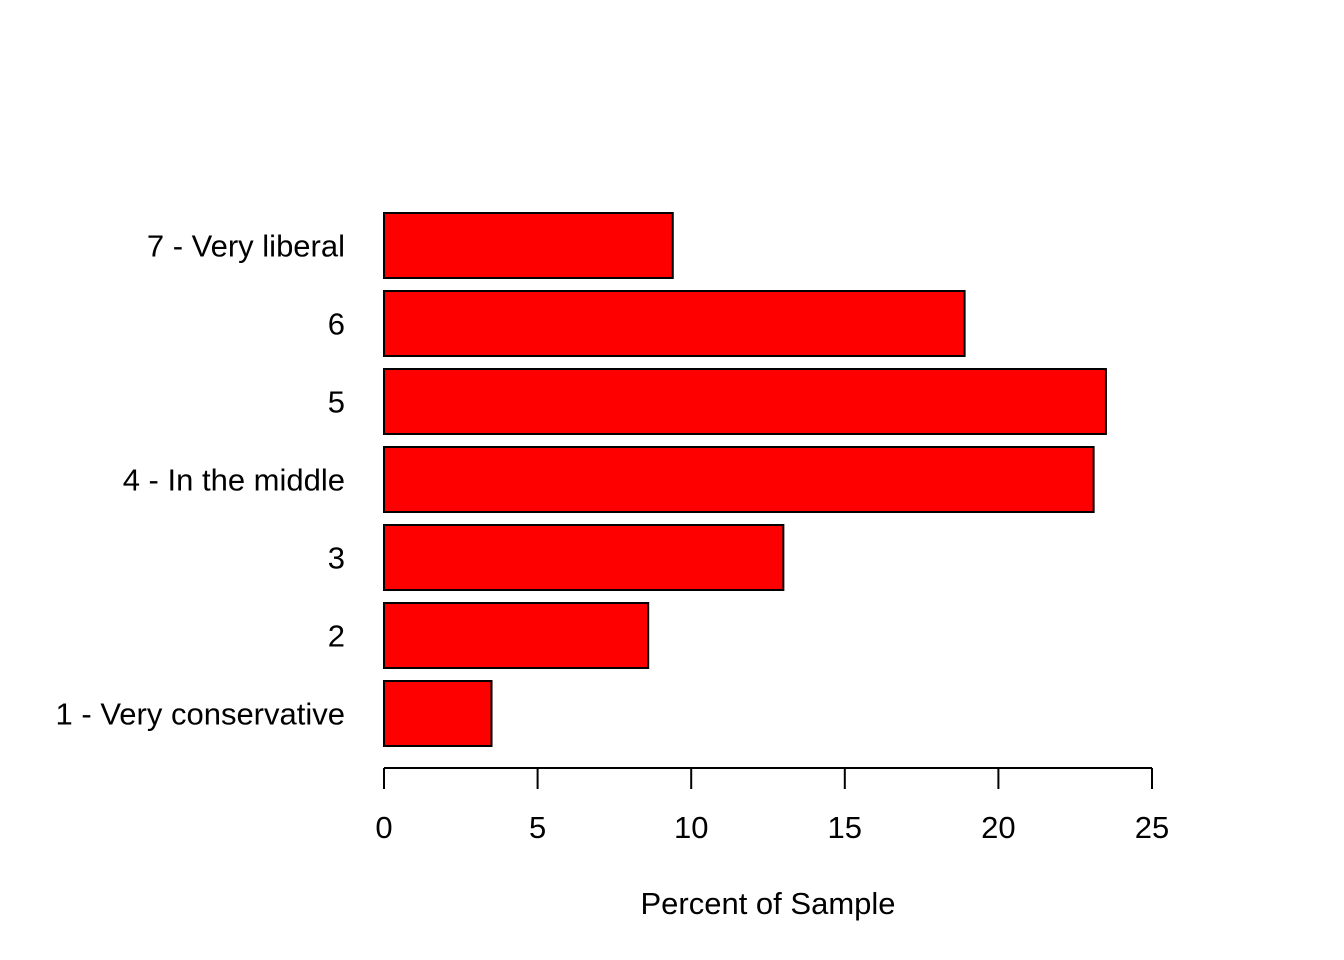 The height and width of the screenshot is (960, 1344). What do you see at coordinates (336, 558) in the screenshot?
I see `category-label-3: 3` at bounding box center [336, 558].